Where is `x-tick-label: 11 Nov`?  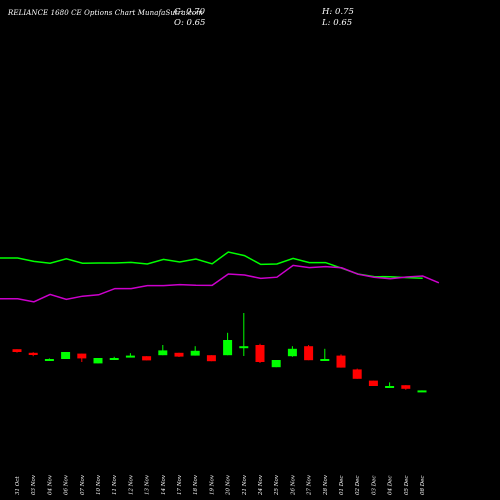 x-tick-label: 11 Nov is located at coordinates (115, 484).